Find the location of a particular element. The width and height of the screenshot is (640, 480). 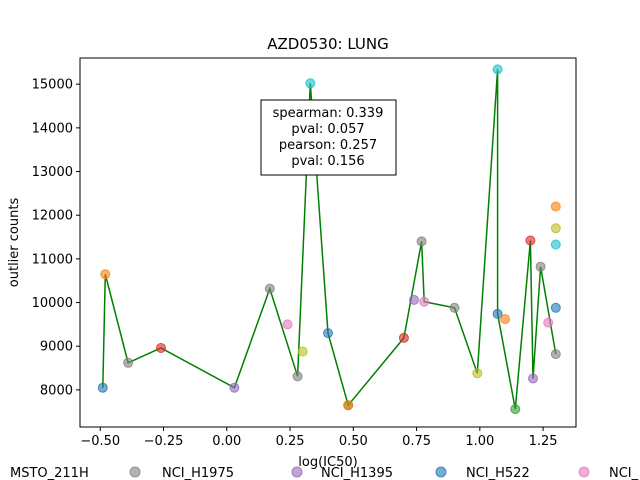

stats-line-1: pval: 0.057 is located at coordinates (327, 129).